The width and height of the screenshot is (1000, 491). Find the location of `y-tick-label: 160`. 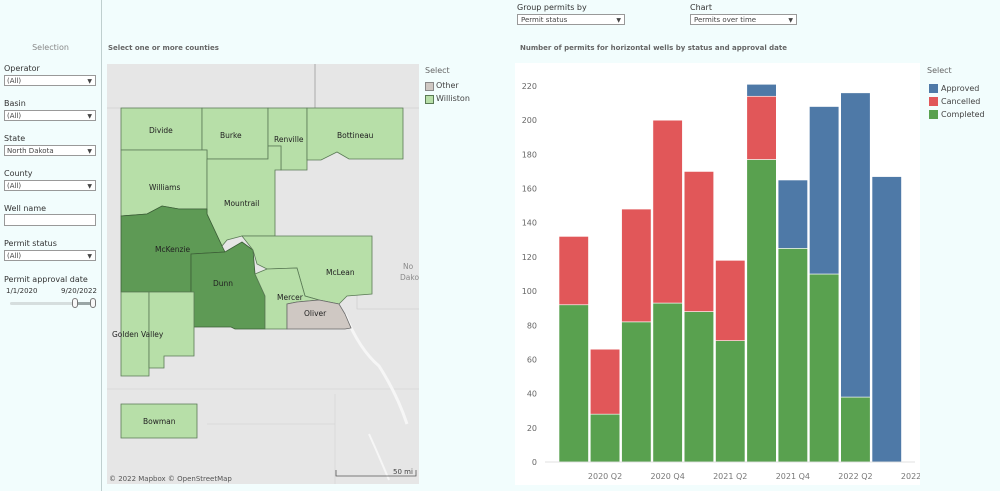

y-tick-label: 160 is located at coordinates (529, 189).